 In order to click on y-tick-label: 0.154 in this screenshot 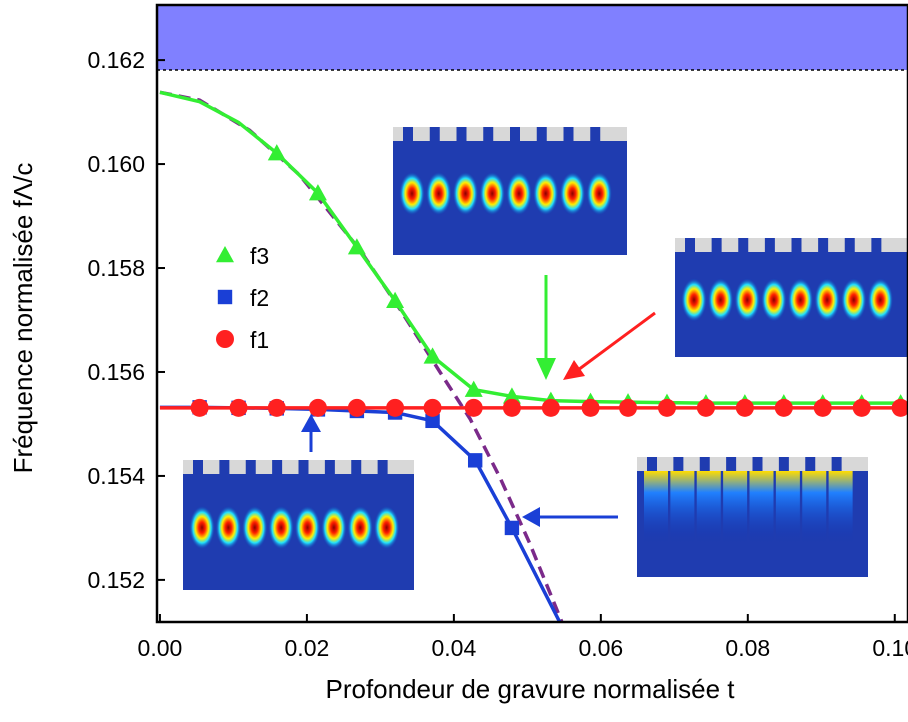, I will do `click(116, 476)`.